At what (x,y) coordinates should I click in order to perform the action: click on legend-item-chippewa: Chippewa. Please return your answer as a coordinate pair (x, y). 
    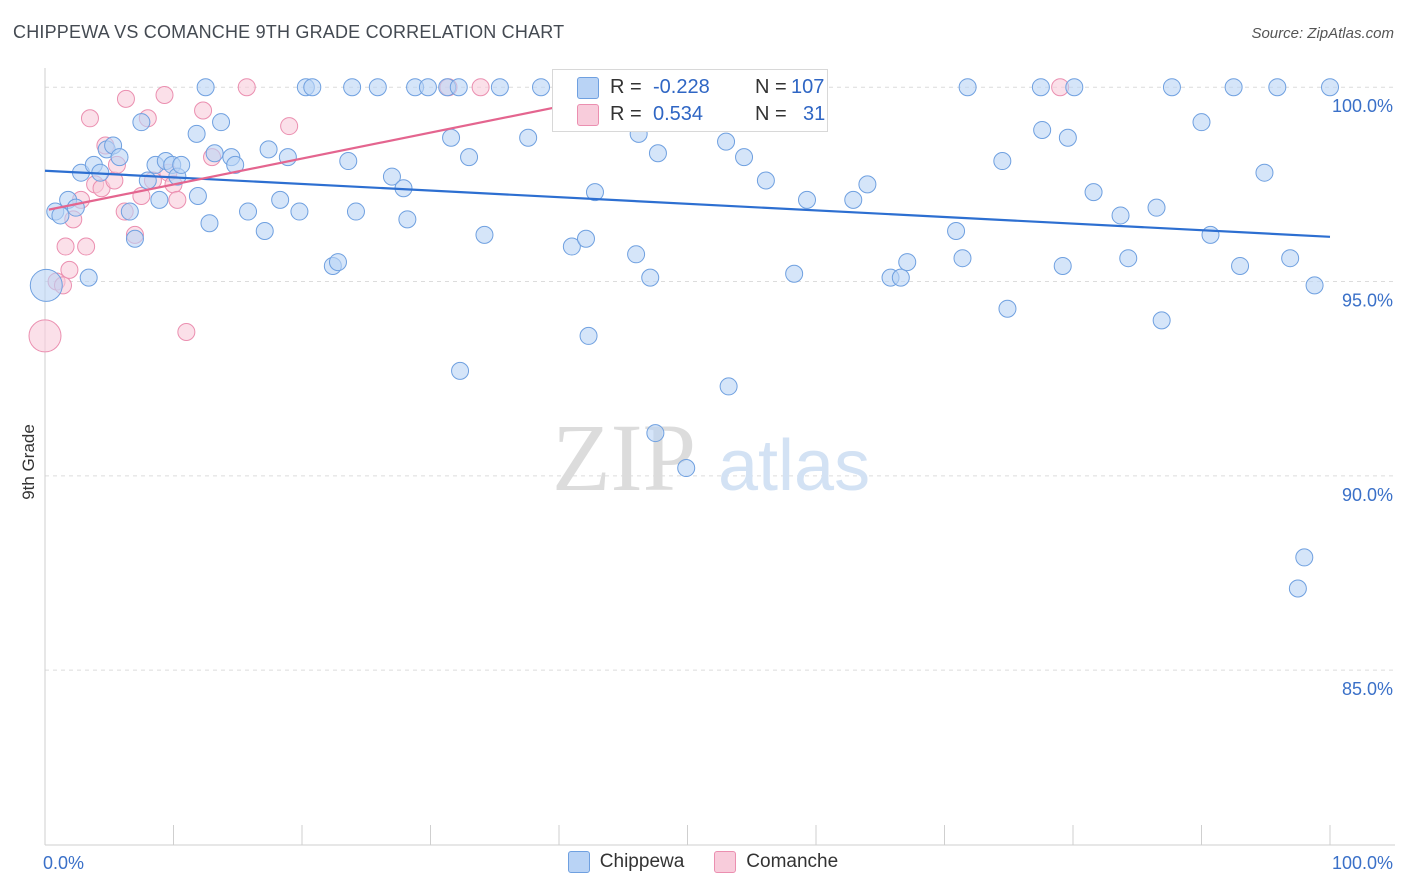
    Looking at the image, I should click on (626, 862).